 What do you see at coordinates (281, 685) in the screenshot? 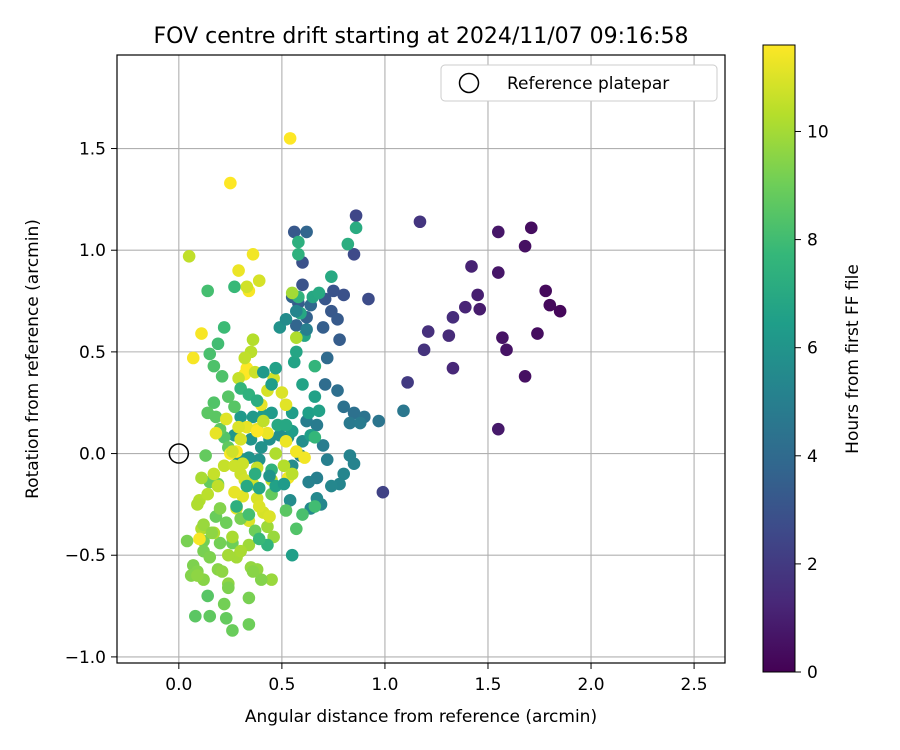
I see `x-tick-label: 0.5` at bounding box center [281, 685].